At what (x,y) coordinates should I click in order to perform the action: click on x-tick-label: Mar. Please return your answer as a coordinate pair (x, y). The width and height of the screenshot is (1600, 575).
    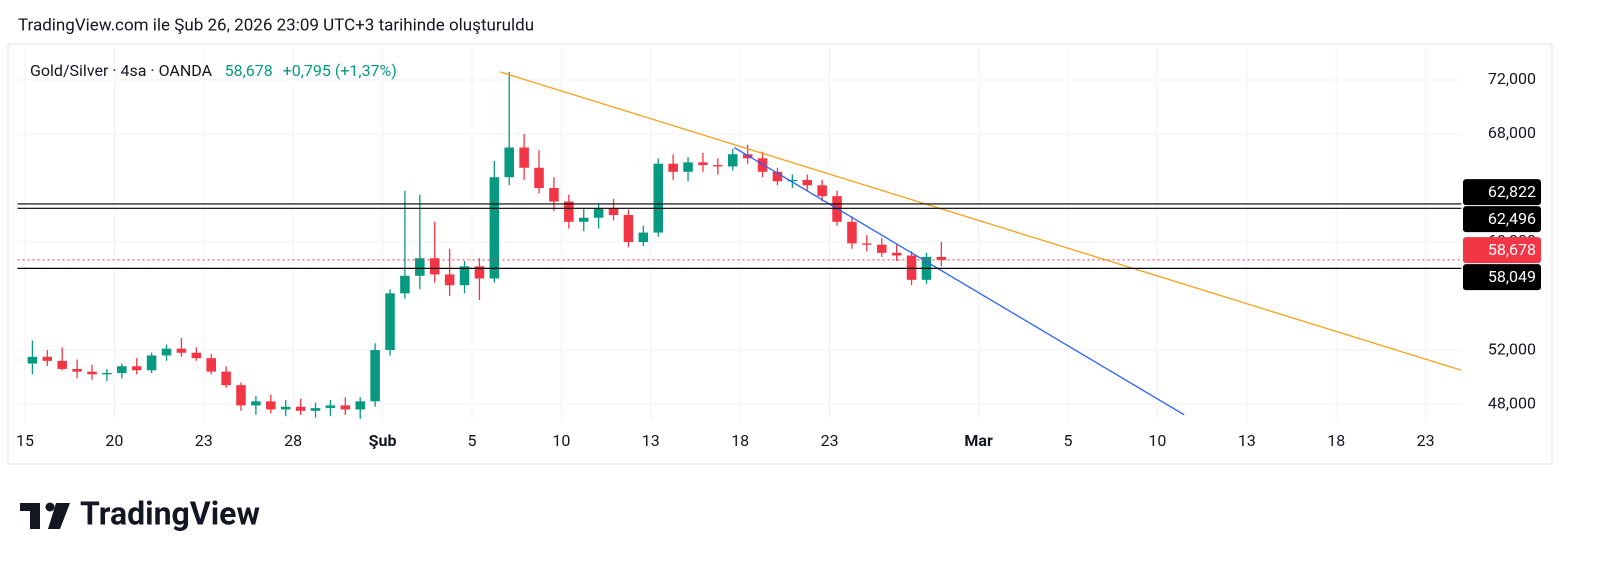
    Looking at the image, I should click on (978, 440).